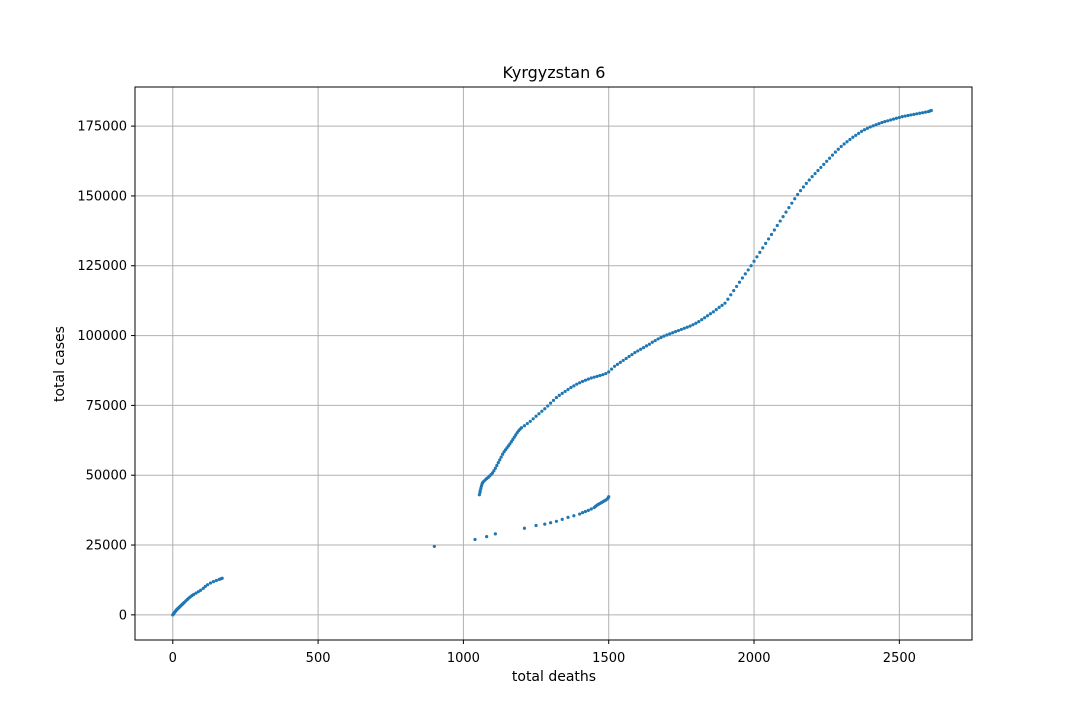 The height and width of the screenshot is (720, 1080). Describe the element at coordinates (899, 658) in the screenshot. I see `x-tick-label: 2500` at that location.